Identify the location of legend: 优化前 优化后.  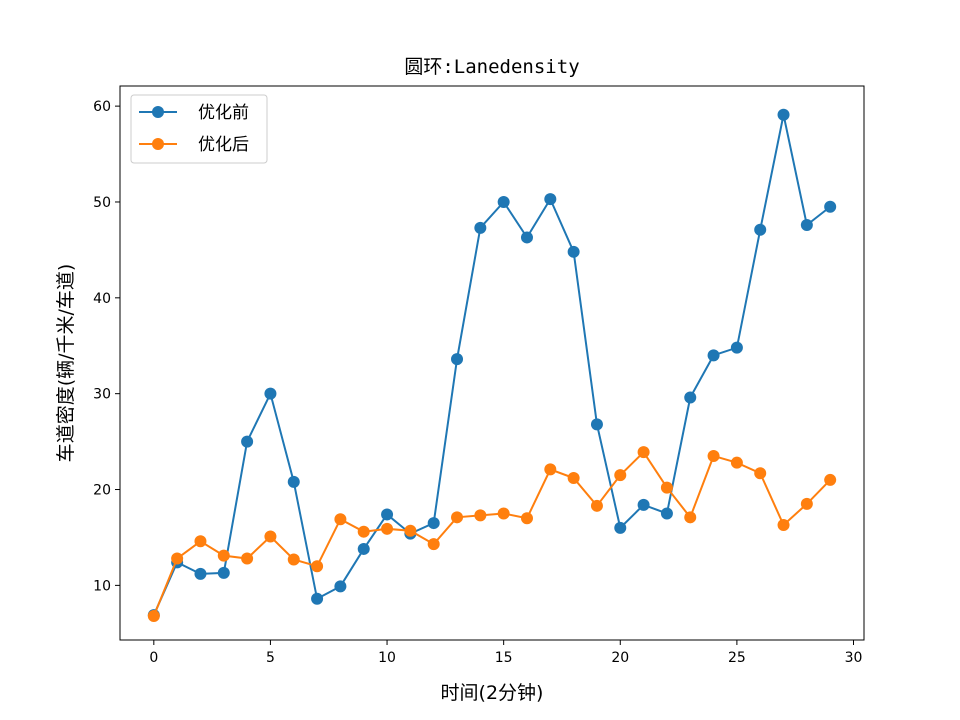
(199, 129).